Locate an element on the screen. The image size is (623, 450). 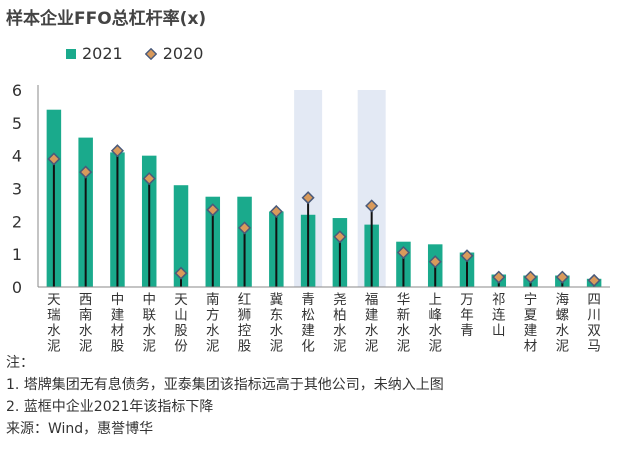
legend-item-2021: 2021 is located at coordinates (94, 53).